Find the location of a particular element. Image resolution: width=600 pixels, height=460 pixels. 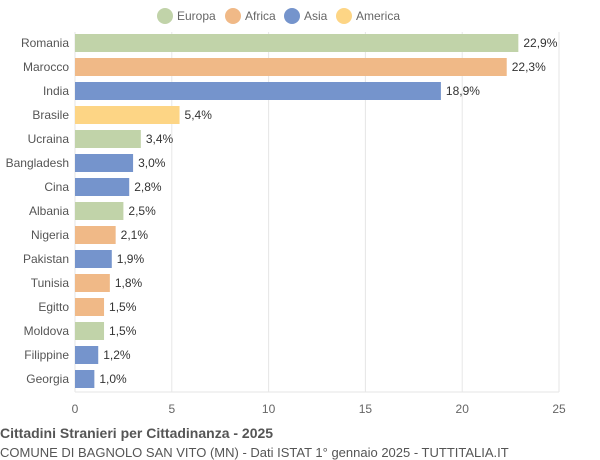

data-label: 22,9% is located at coordinates (540, 43).